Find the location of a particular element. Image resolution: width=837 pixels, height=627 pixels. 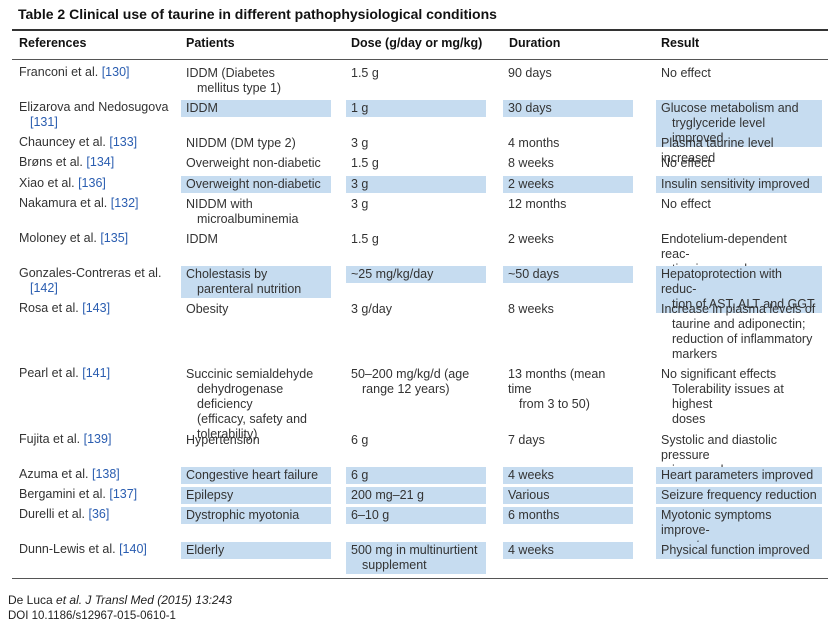

cell-dose-text: 6–10 g is located at coordinates (416, 515).